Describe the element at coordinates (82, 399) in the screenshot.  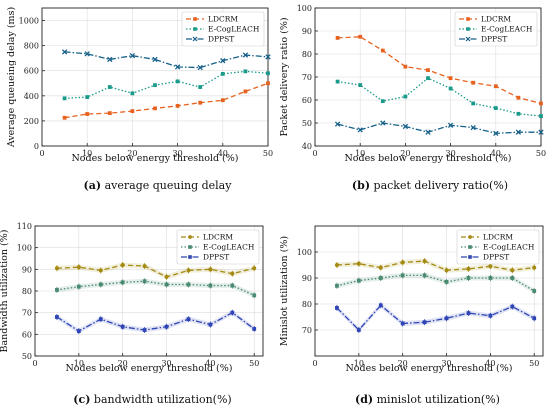
I see `caption-c-letter: (c)` at that location.